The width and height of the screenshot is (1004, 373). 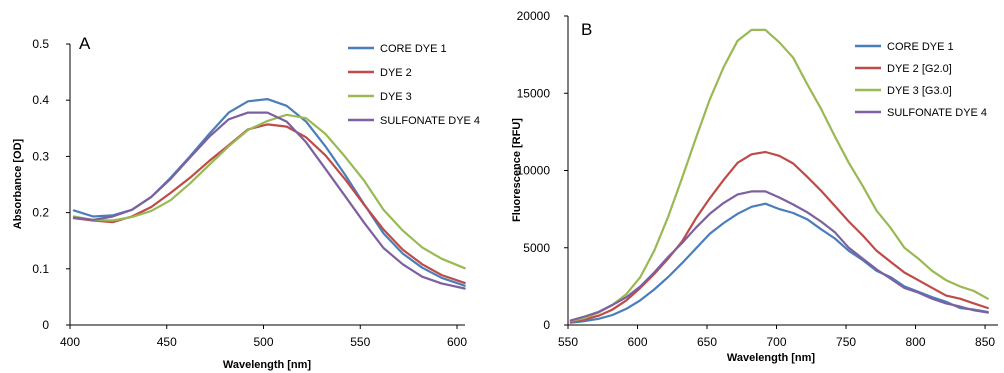 What do you see at coordinates (534, 16) in the screenshot?
I see `y-tick-label: 20000` at bounding box center [534, 16].